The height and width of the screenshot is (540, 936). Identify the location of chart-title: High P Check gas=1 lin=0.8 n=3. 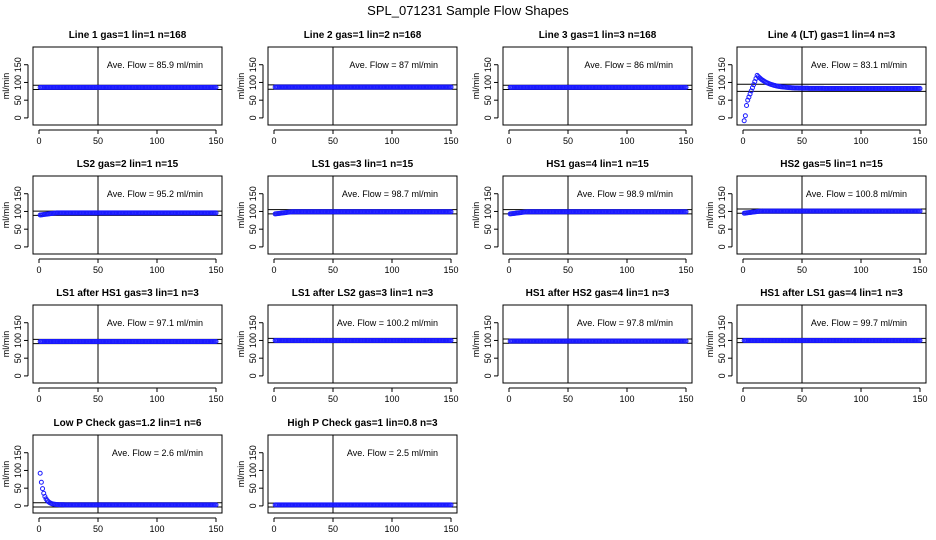
(362, 423).